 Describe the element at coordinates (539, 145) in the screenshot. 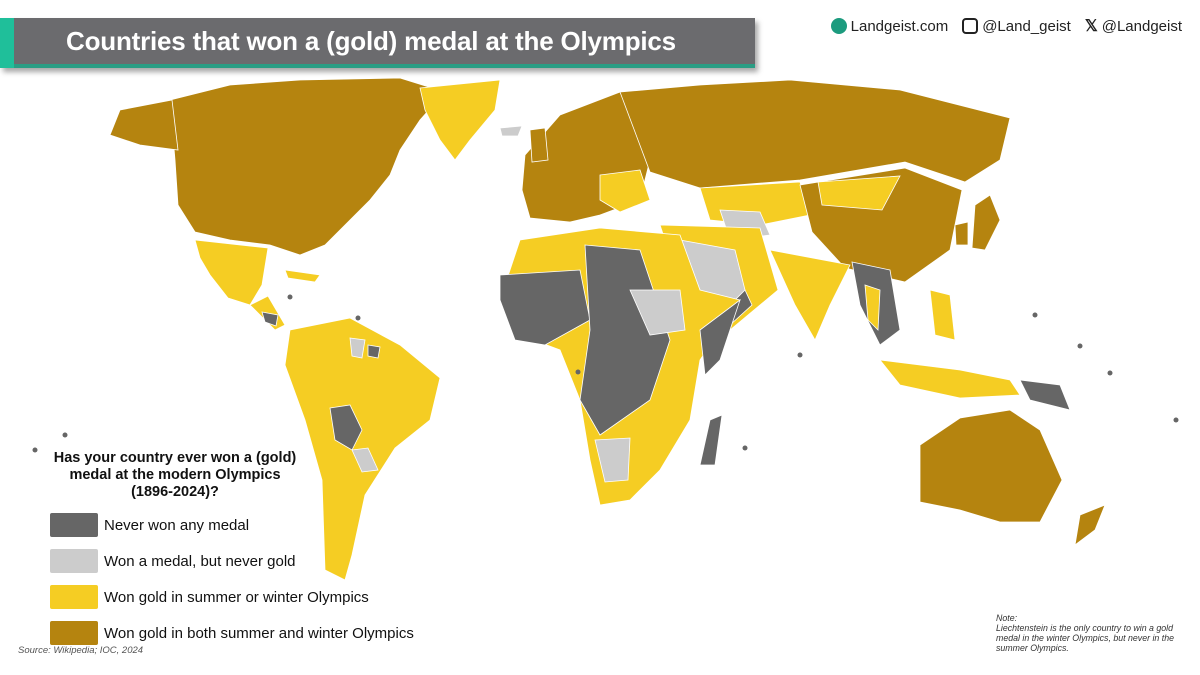

I see `region-uk` at that location.